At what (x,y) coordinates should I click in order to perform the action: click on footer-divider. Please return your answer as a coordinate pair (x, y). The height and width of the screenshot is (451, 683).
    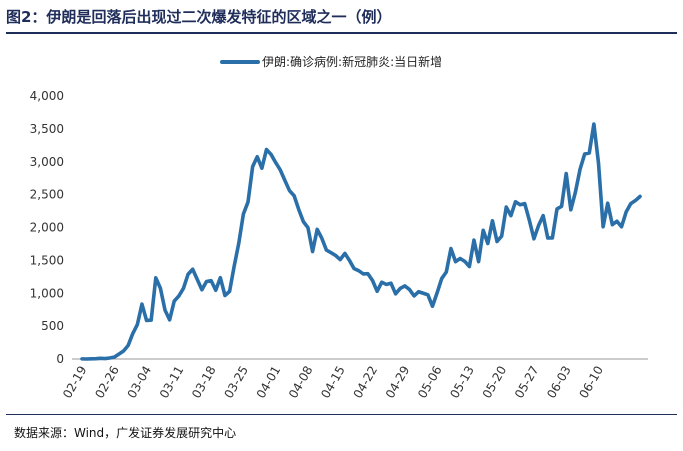
    Looking at the image, I should click on (341, 414).